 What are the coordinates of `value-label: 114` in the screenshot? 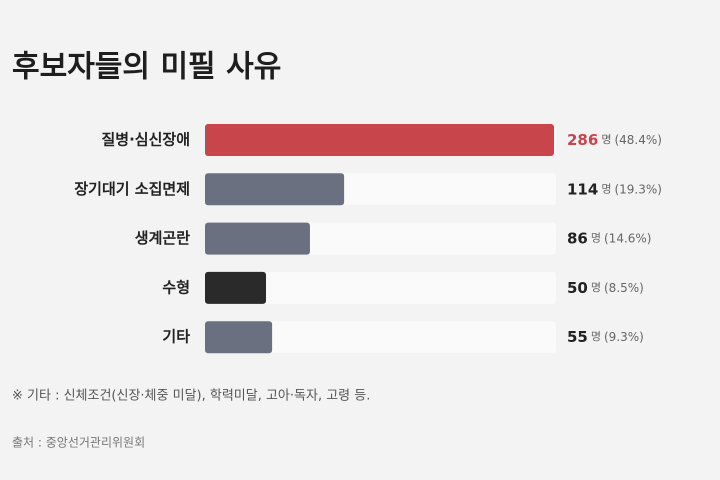 It's located at (582, 189).